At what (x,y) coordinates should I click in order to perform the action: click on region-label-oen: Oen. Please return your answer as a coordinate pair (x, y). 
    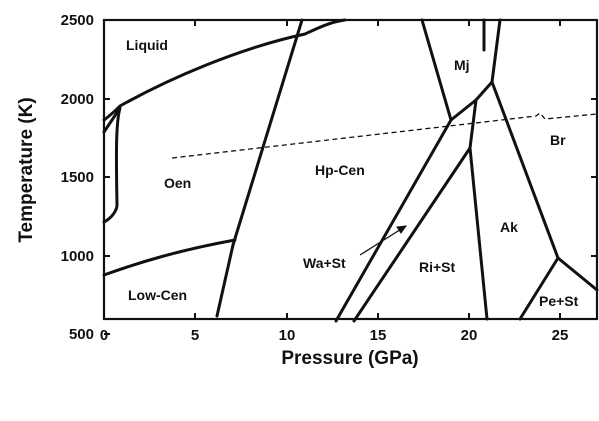
    Looking at the image, I should click on (177, 183).